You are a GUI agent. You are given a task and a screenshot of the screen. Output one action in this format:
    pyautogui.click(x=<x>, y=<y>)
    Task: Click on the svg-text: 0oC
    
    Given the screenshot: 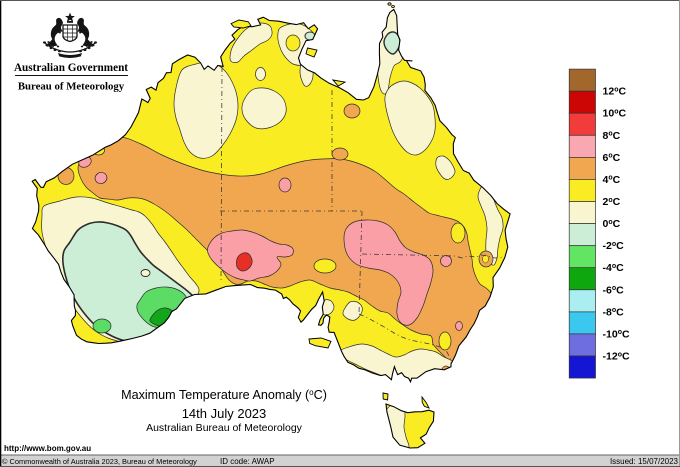 What is the action you would take?
    pyautogui.click(x=612, y=224)
    